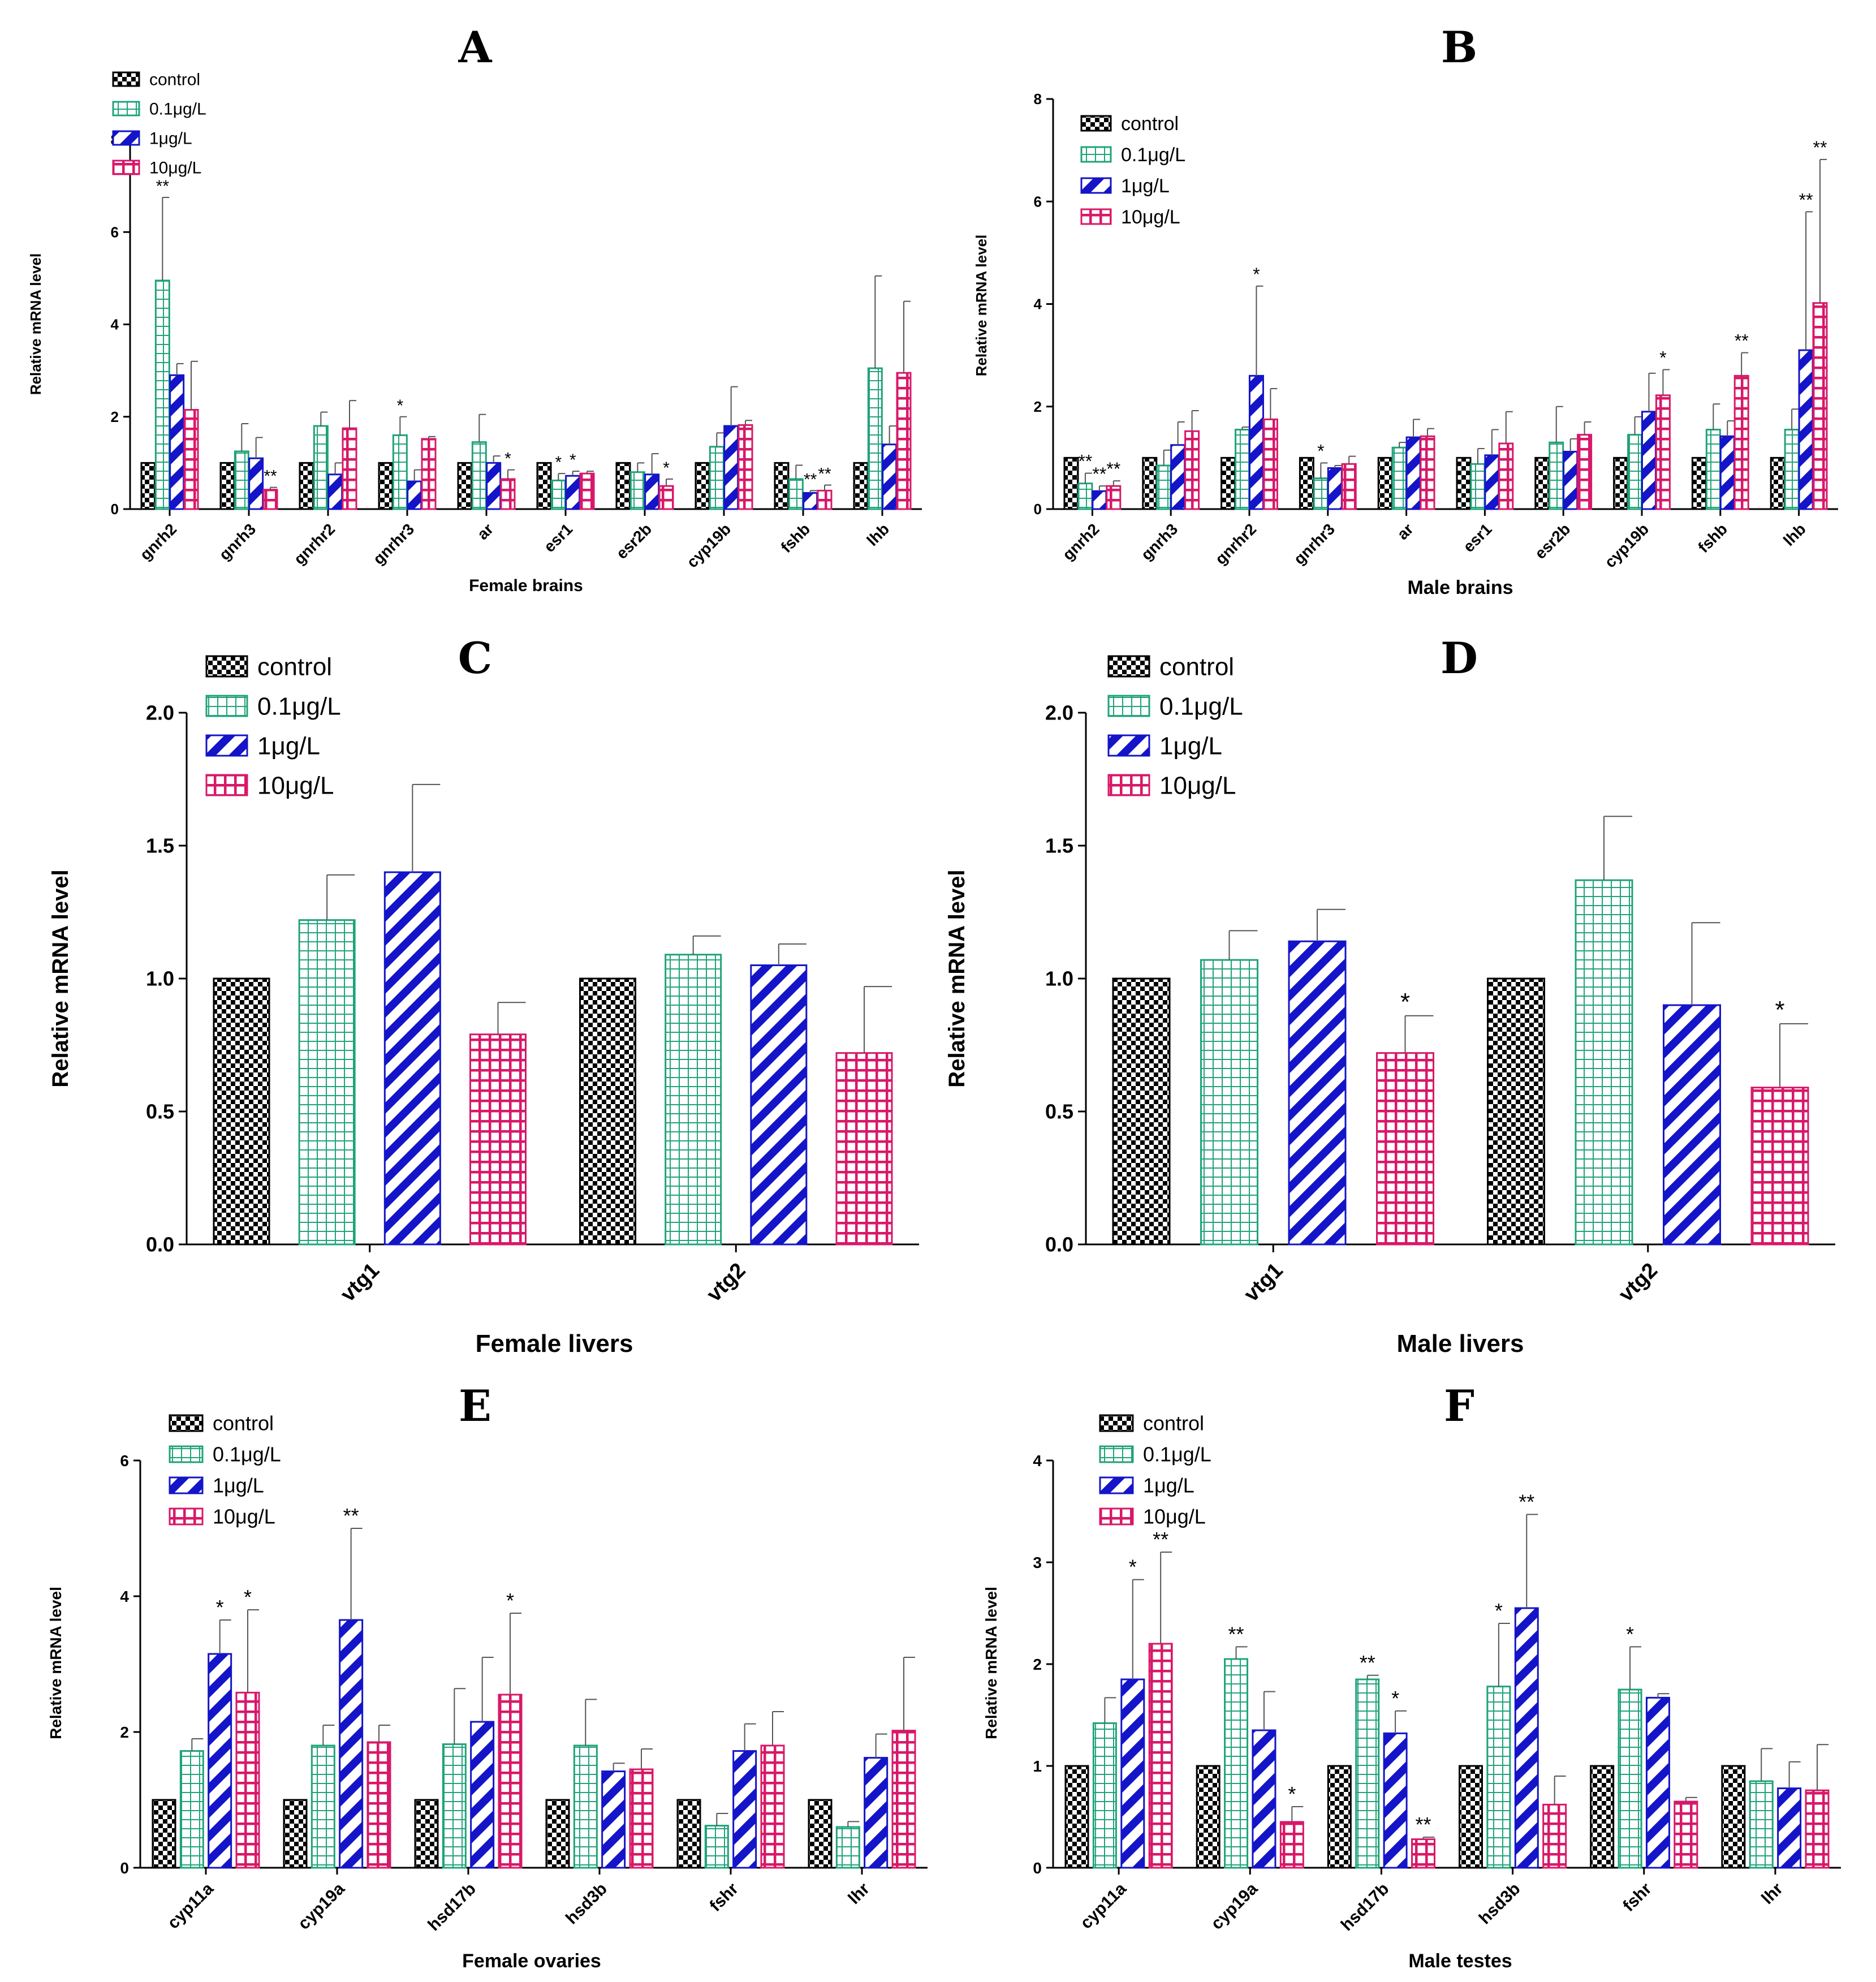 This screenshot has width=1876, height=1982. I want to click on x-tick-label: gnrh2, so click(158, 542).